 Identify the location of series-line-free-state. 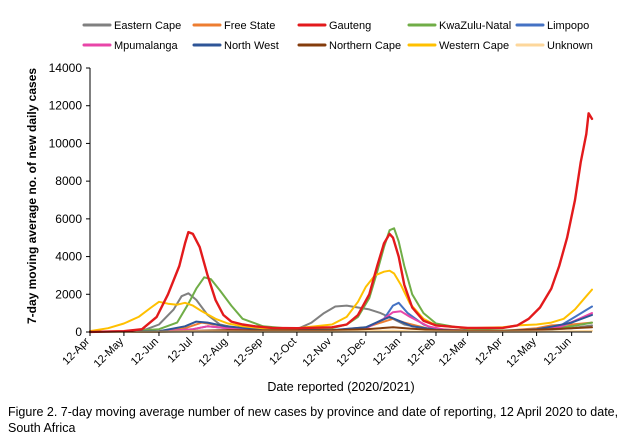
(341, 325).